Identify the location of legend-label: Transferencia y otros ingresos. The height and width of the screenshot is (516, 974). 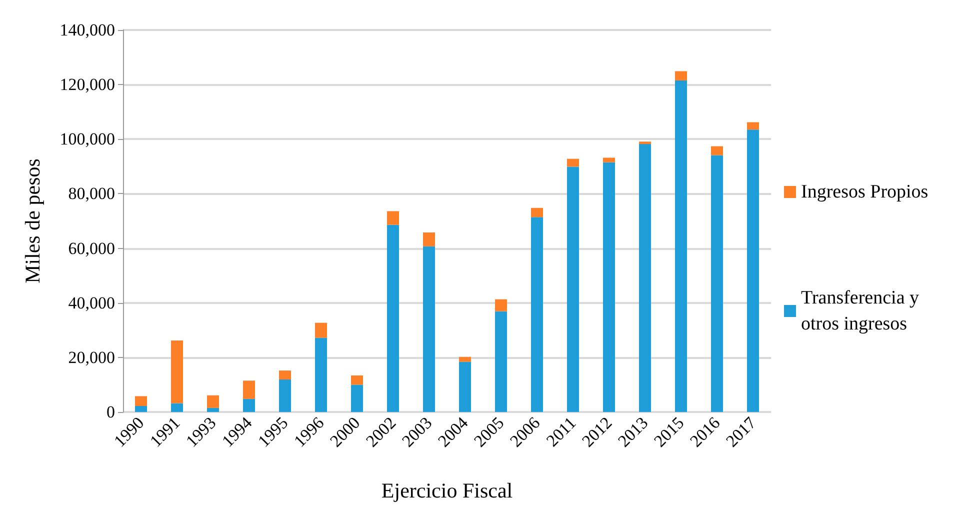
(862, 311).